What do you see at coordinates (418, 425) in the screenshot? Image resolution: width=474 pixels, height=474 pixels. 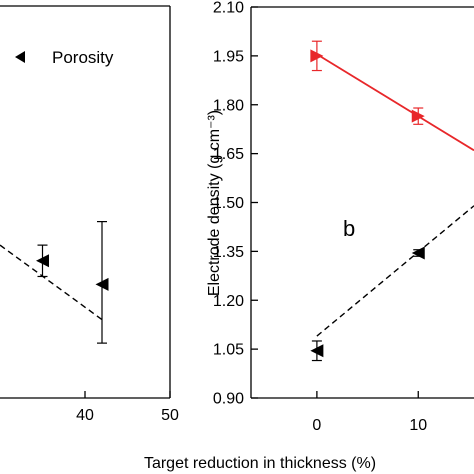 I see `right-x-tick-label: 10` at bounding box center [418, 425].